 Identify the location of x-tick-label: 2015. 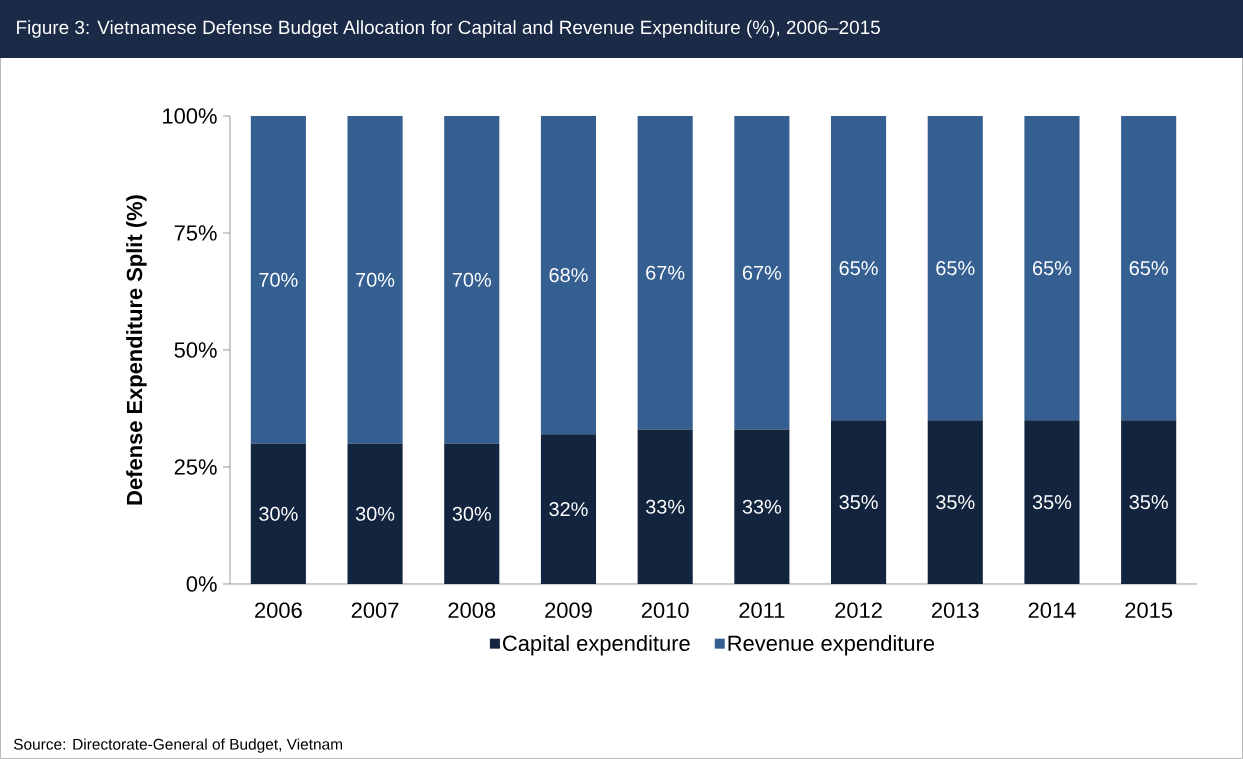
(1149, 610).